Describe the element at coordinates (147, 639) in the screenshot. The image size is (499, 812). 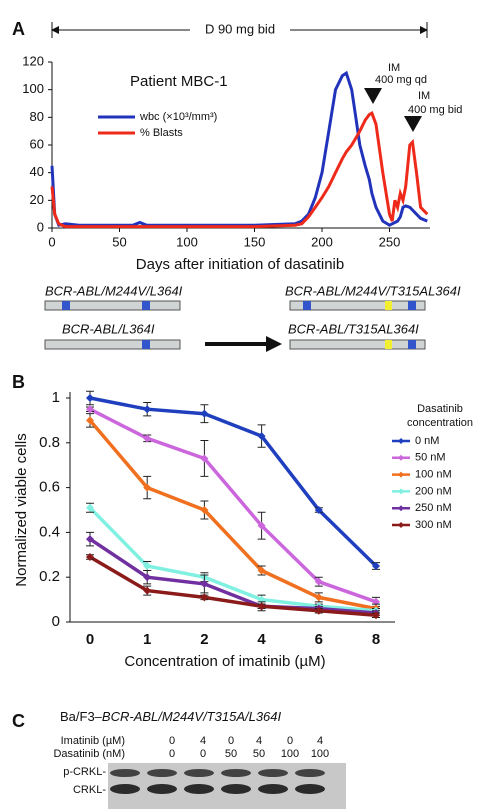
I see `x-tick-label: 1` at that location.